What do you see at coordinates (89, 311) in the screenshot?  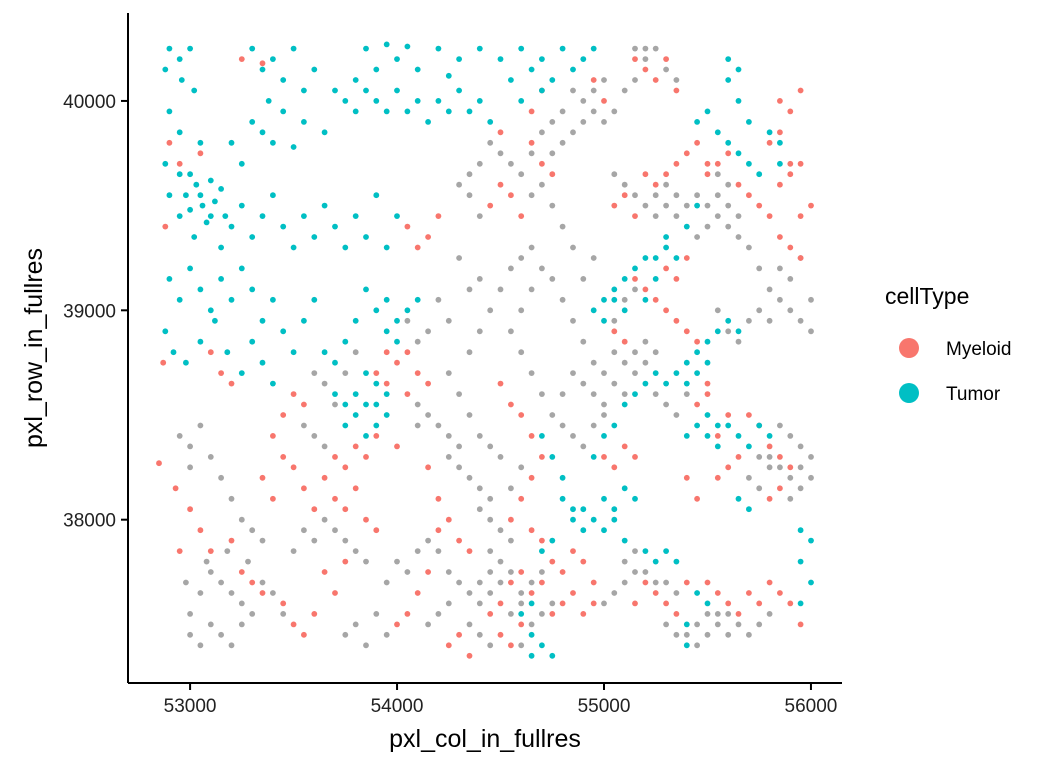 I see `y-tick-label: 39000` at bounding box center [89, 311].